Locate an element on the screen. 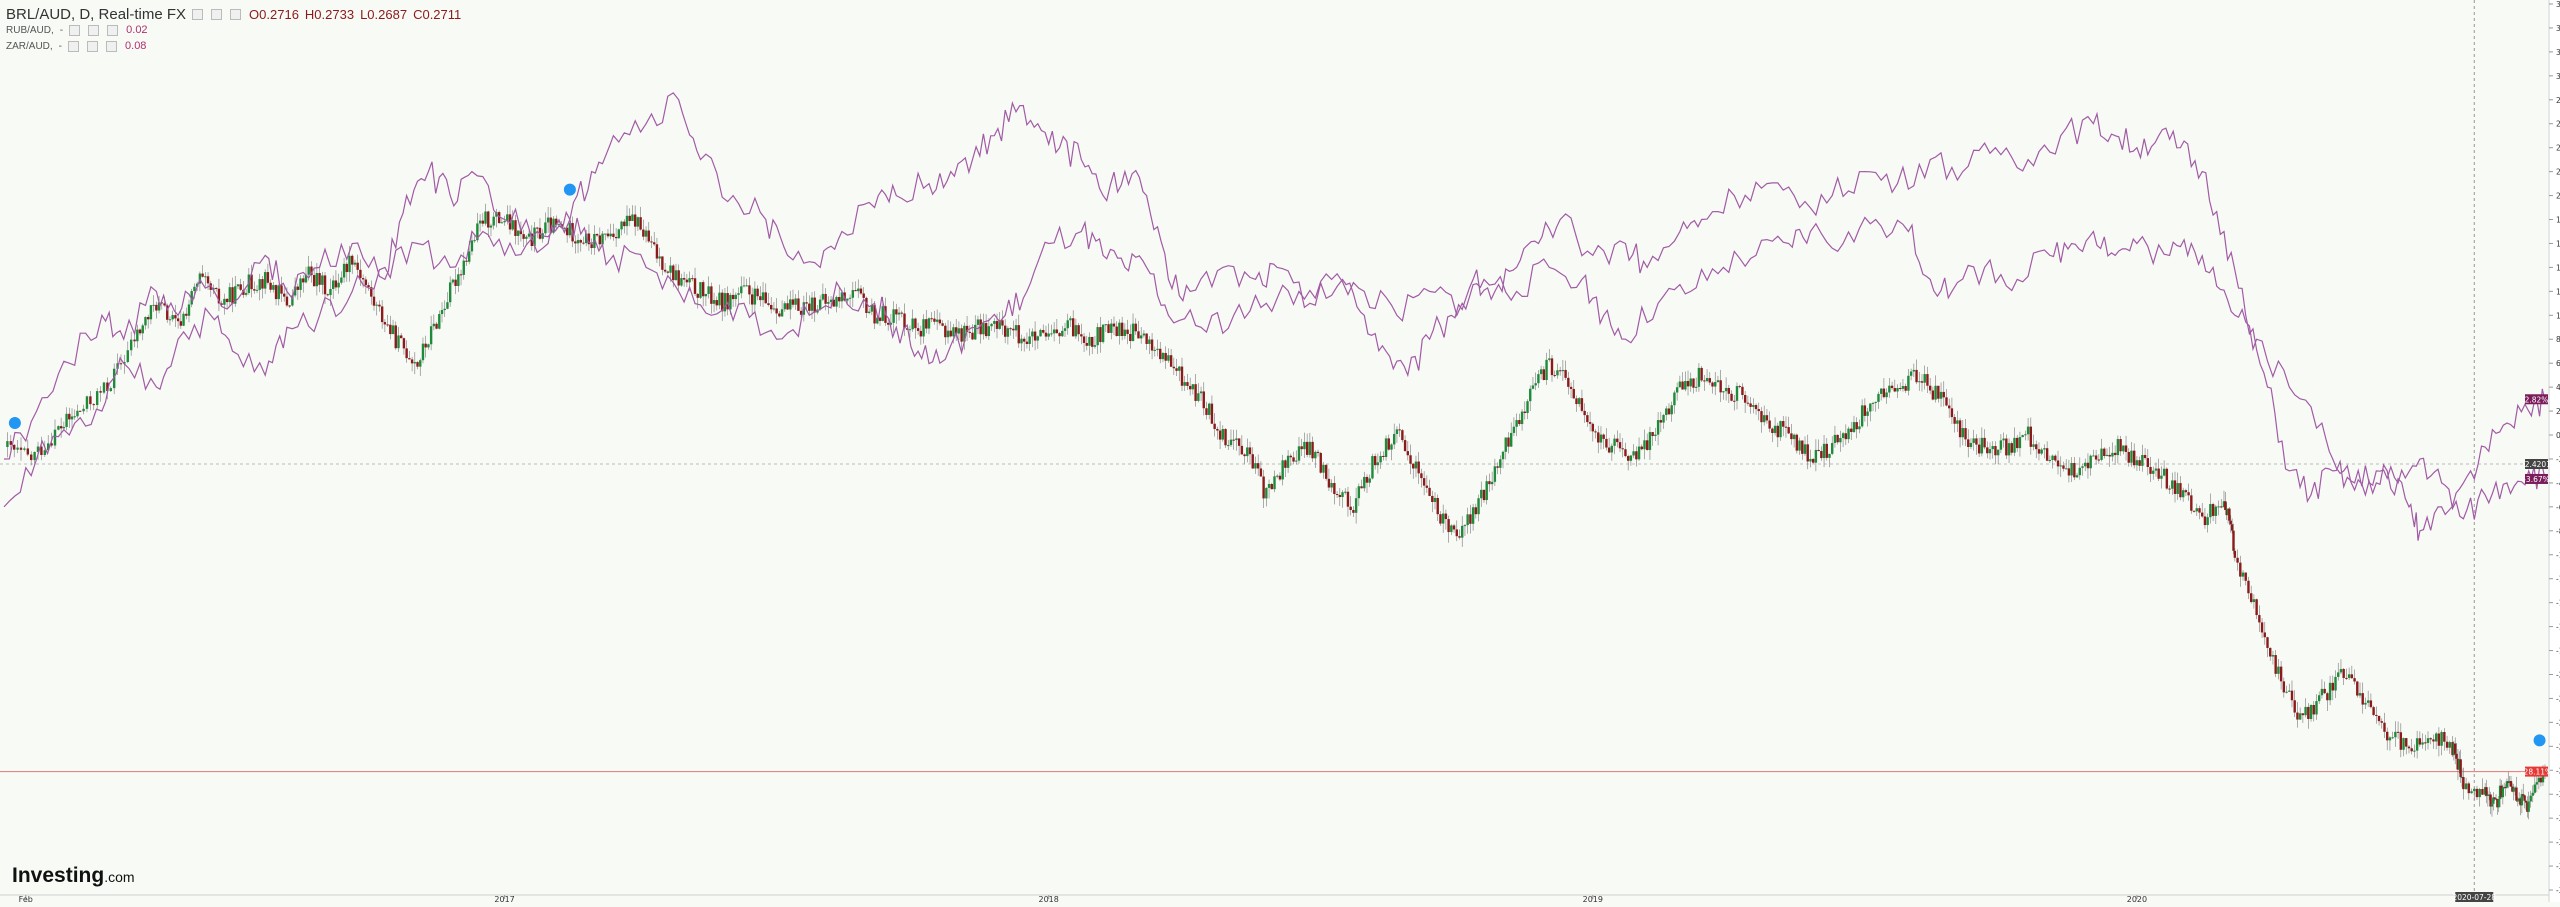  y-tick-label: 12.00% is located at coordinates (2558, 291).